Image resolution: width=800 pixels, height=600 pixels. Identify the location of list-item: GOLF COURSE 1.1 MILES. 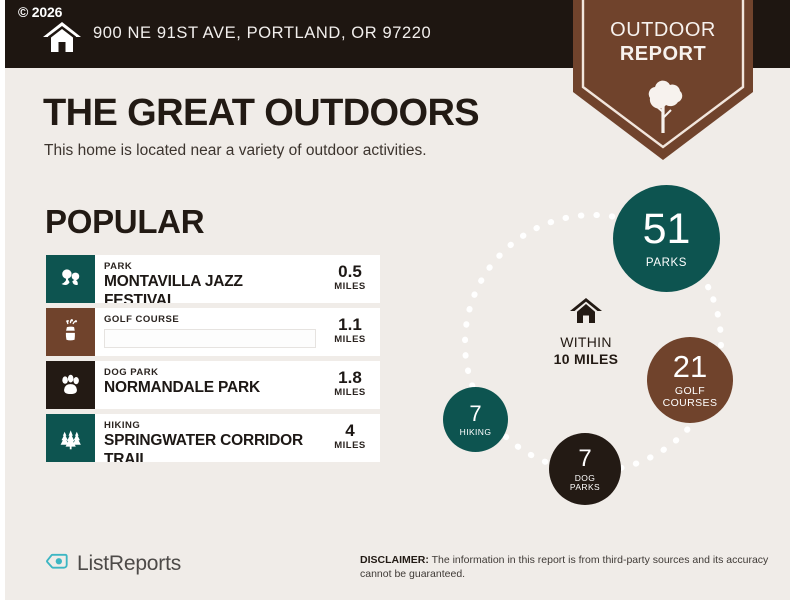
(213, 332).